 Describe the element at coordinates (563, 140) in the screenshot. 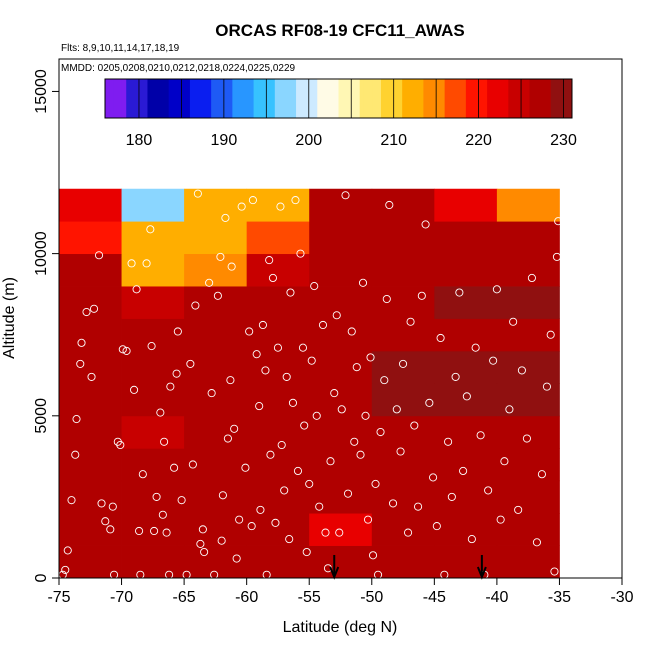

I see `colorbar-tick-label: 230` at that location.